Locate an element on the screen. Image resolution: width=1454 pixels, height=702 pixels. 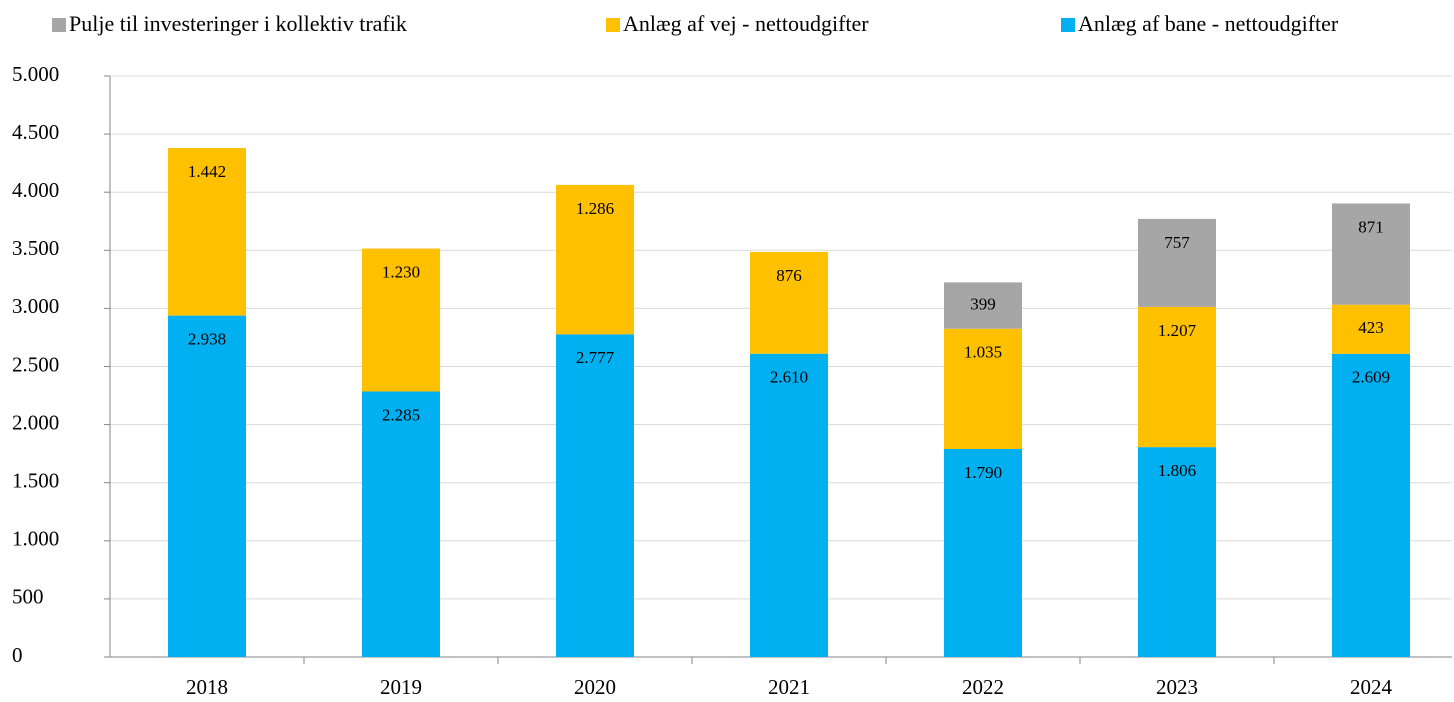
x-tick-label: 2019 is located at coordinates (401, 687).